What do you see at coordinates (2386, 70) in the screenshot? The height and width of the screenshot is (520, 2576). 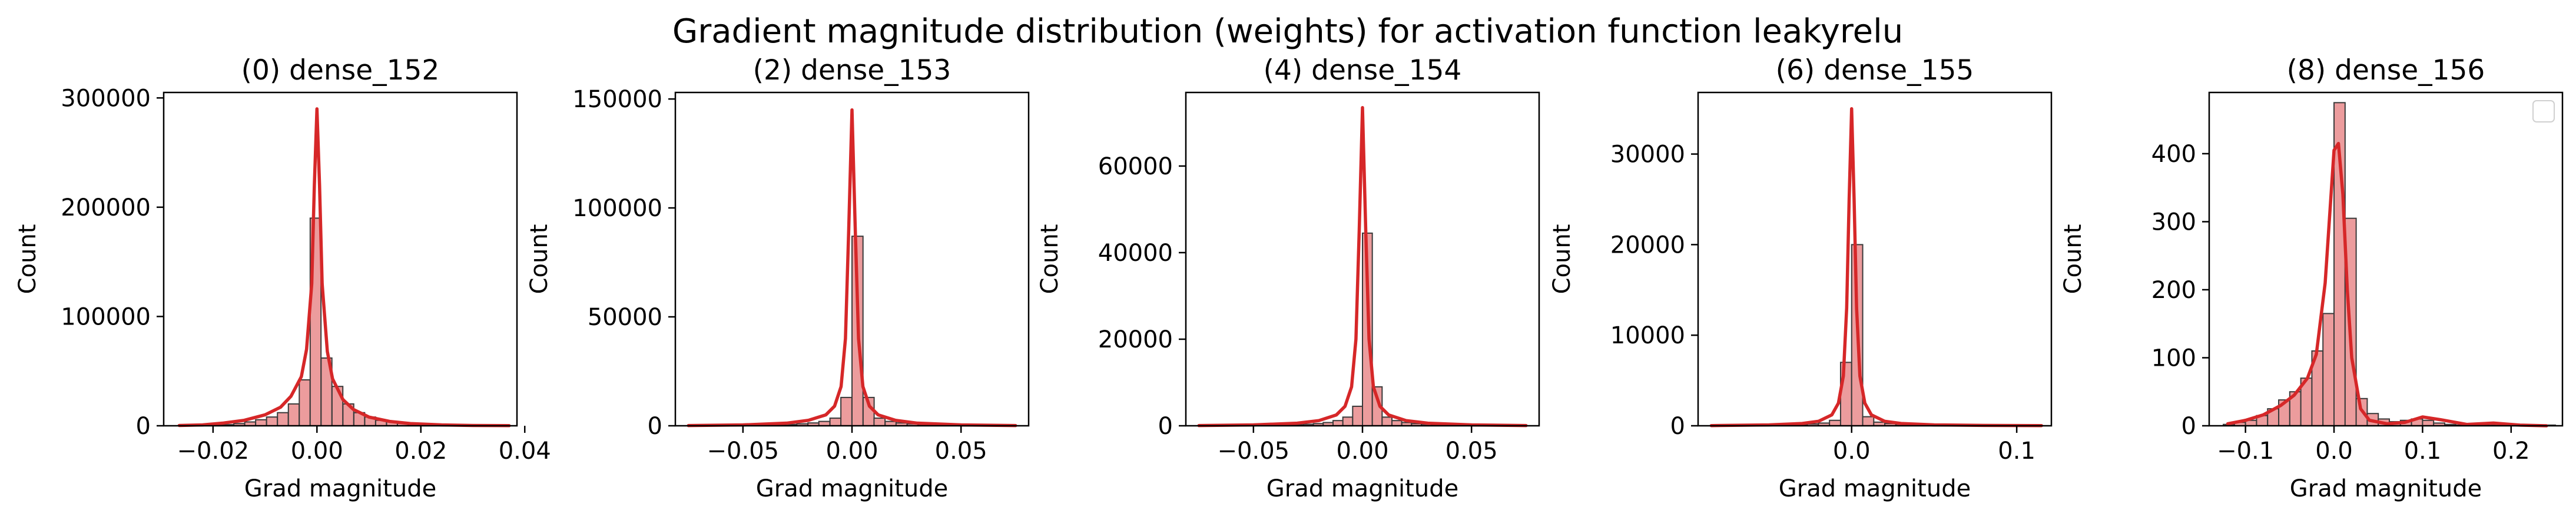 I see `chart-4-title: (8) dense_156` at bounding box center [2386, 70].